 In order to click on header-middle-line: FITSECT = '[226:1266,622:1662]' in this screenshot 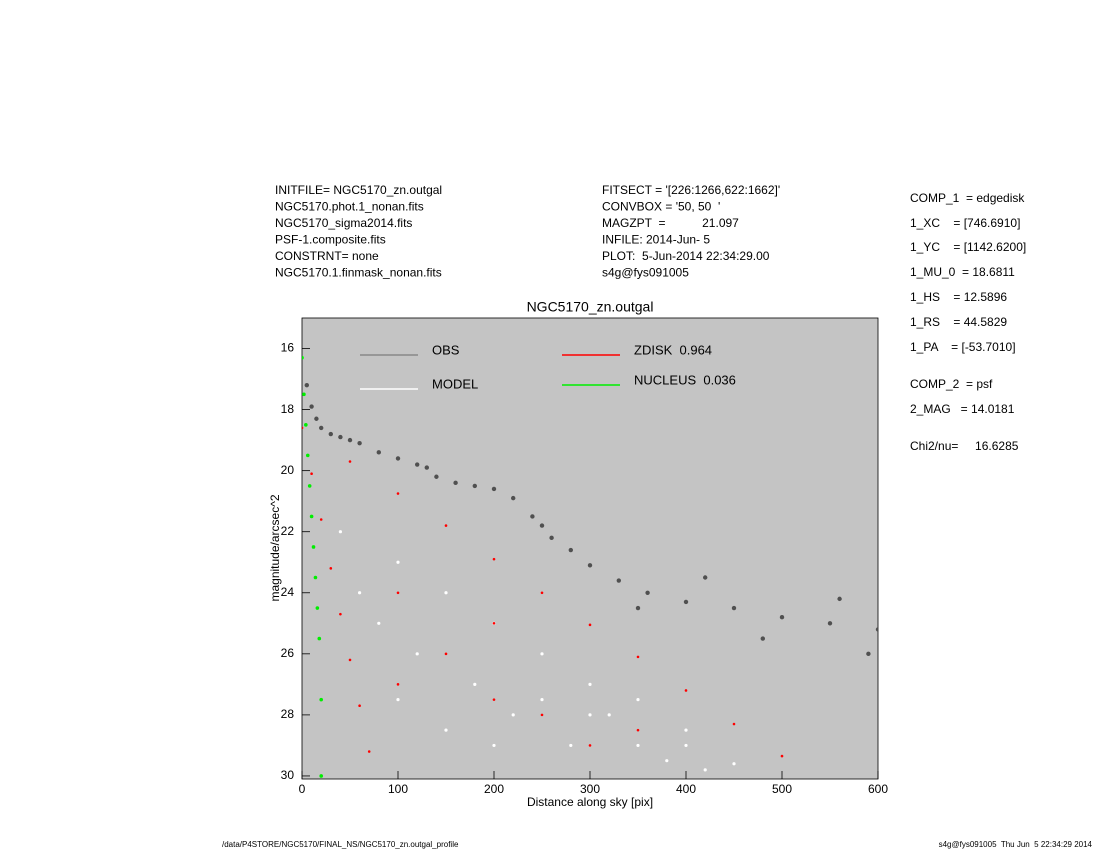, I will do `click(691, 190)`.